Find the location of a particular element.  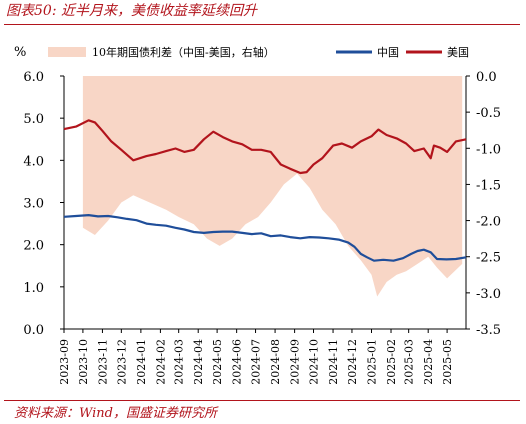

legend-us-label: 美国 is located at coordinates (458, 52).